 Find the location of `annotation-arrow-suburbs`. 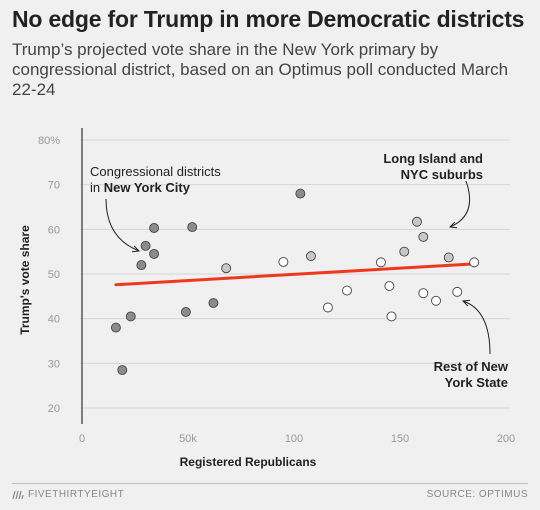

annotation-arrow-suburbs is located at coordinates (459, 204).